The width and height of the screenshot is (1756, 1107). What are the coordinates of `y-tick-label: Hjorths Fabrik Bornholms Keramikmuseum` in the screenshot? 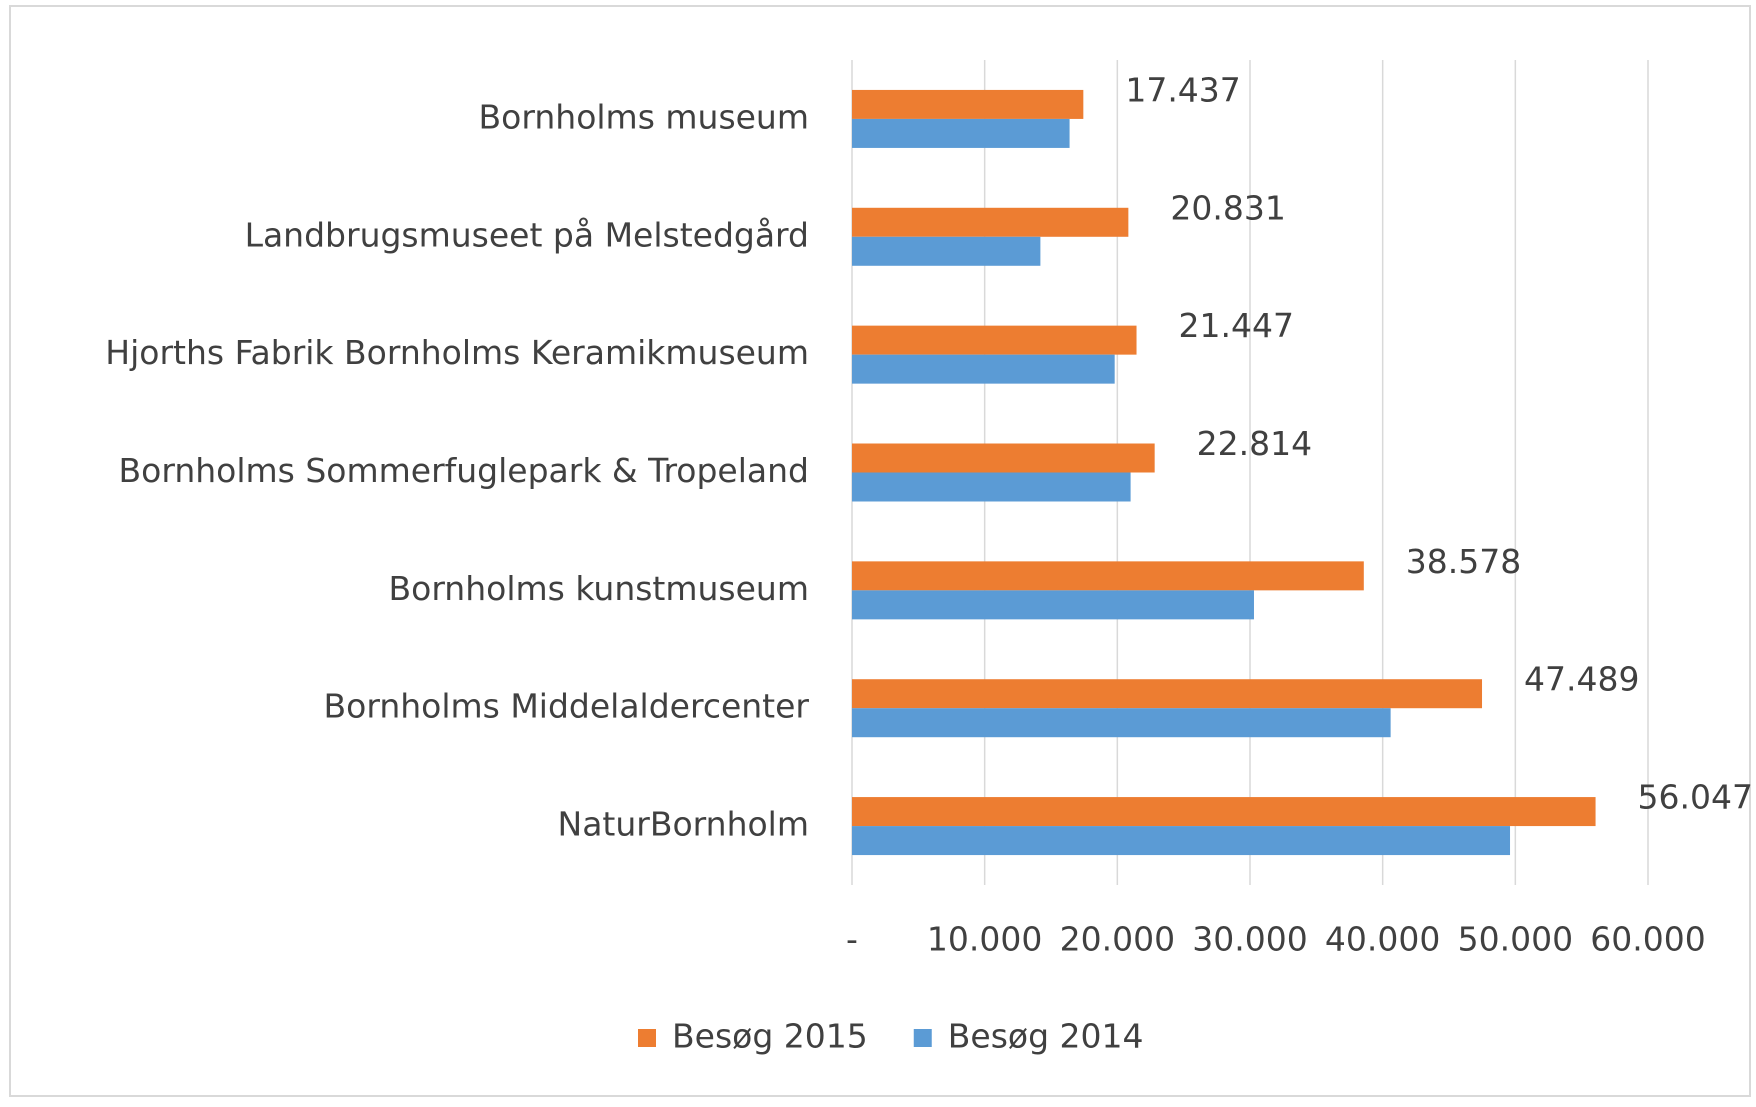 It's located at (457, 352).